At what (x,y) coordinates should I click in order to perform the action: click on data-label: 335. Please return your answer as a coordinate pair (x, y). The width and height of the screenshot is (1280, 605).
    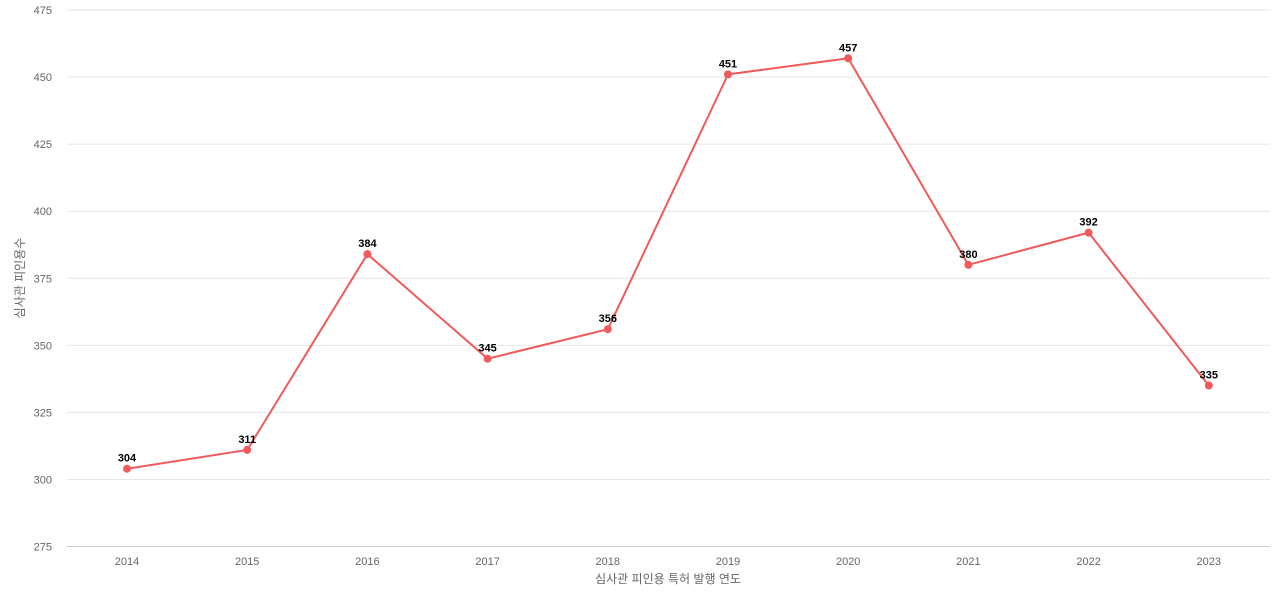
    Looking at the image, I should click on (1209, 376).